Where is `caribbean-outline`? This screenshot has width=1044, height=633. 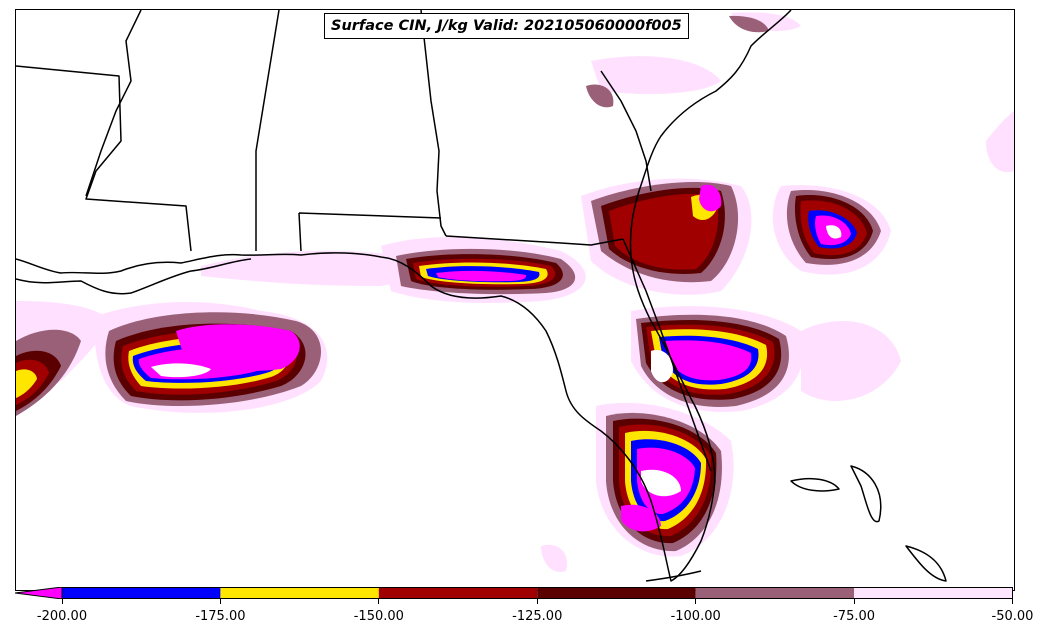
caribbean-outline is located at coordinates (926, 563).